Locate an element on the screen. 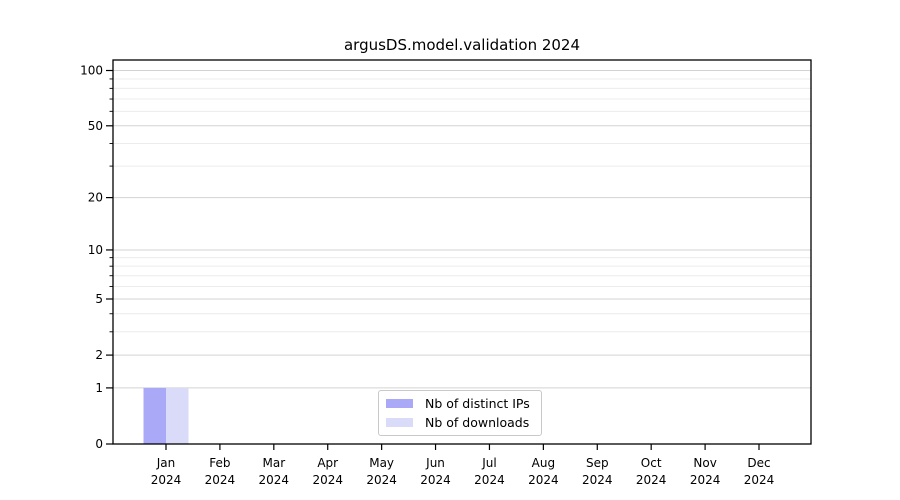 This screenshot has height=500, width=900. legend-swatch-downloads is located at coordinates (399, 422).